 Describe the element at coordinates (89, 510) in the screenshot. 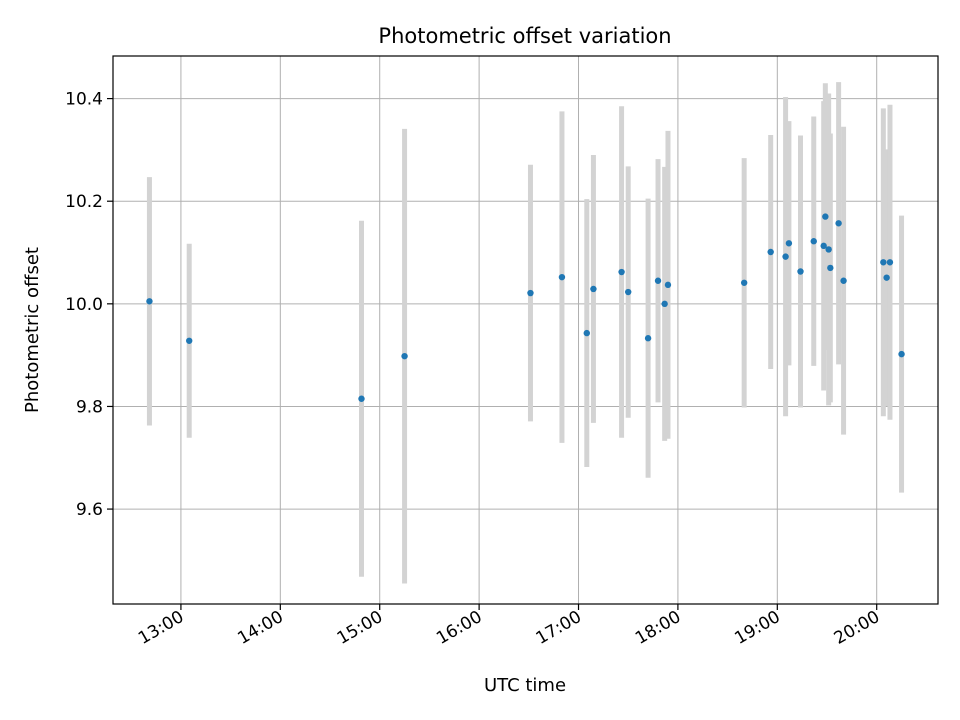

I see `y-tick-label: 9.6` at that location.